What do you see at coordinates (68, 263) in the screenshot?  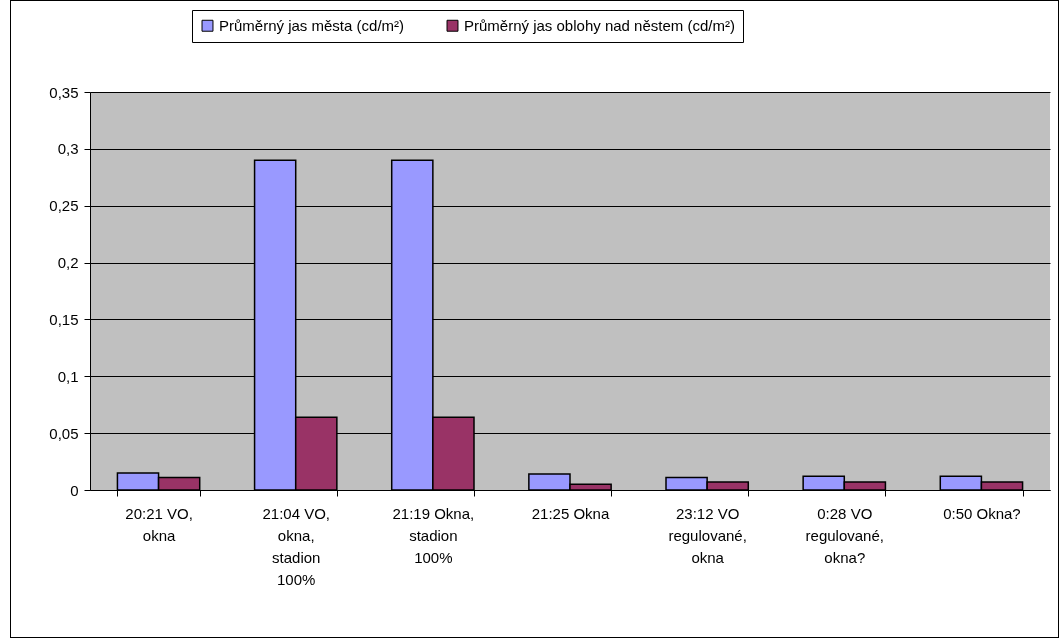 I see `y-tick-label: 0,2` at bounding box center [68, 263].